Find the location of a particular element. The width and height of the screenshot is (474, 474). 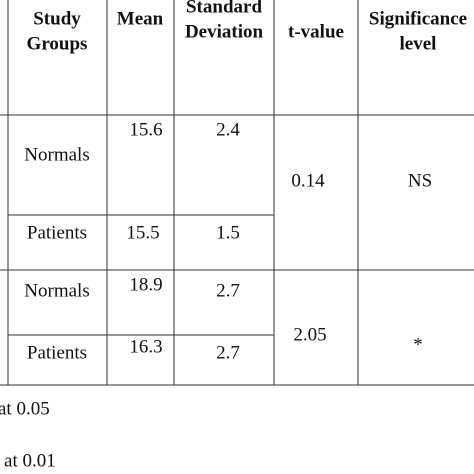

header-cell: Standard is located at coordinates (224, 8).